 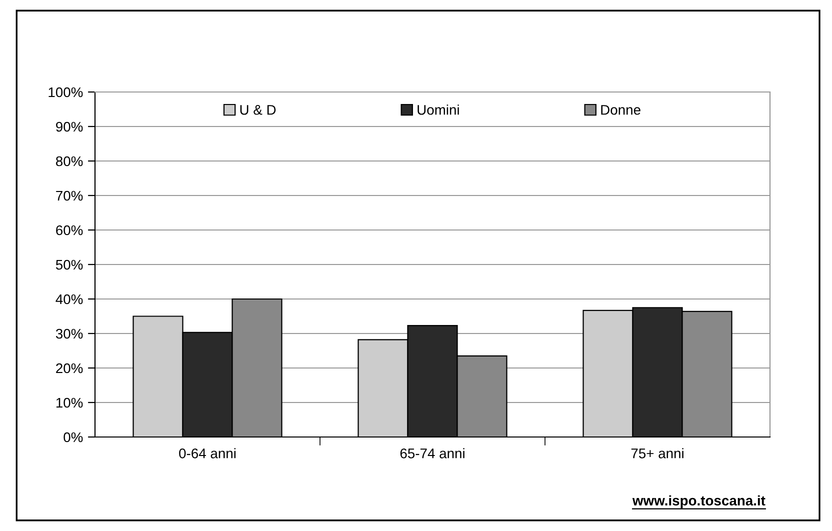 I want to click on legend-label: U & D, so click(x=258, y=110).